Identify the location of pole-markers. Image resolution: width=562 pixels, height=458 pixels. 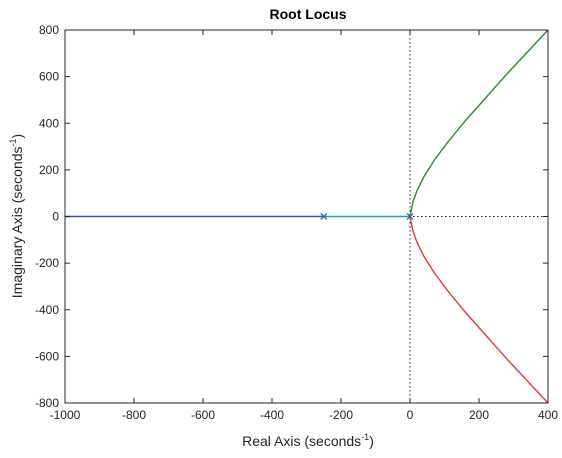
(367, 216).